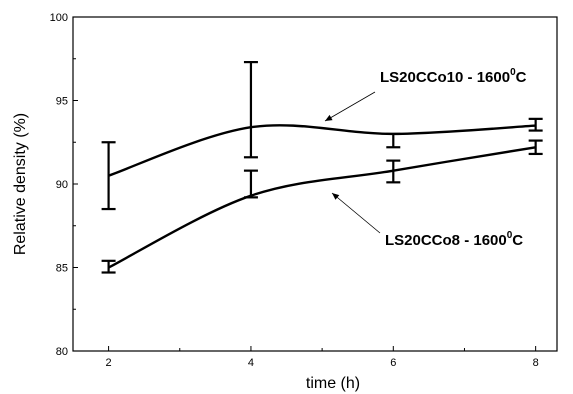  I want to click on x-tick-label: 2, so click(109, 363).